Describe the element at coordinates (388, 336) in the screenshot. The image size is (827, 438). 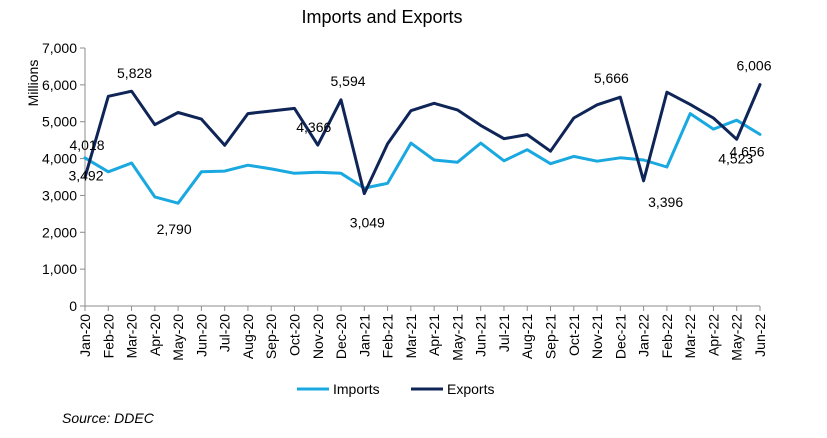
I see `x-tick-label: Feb-21` at that location.